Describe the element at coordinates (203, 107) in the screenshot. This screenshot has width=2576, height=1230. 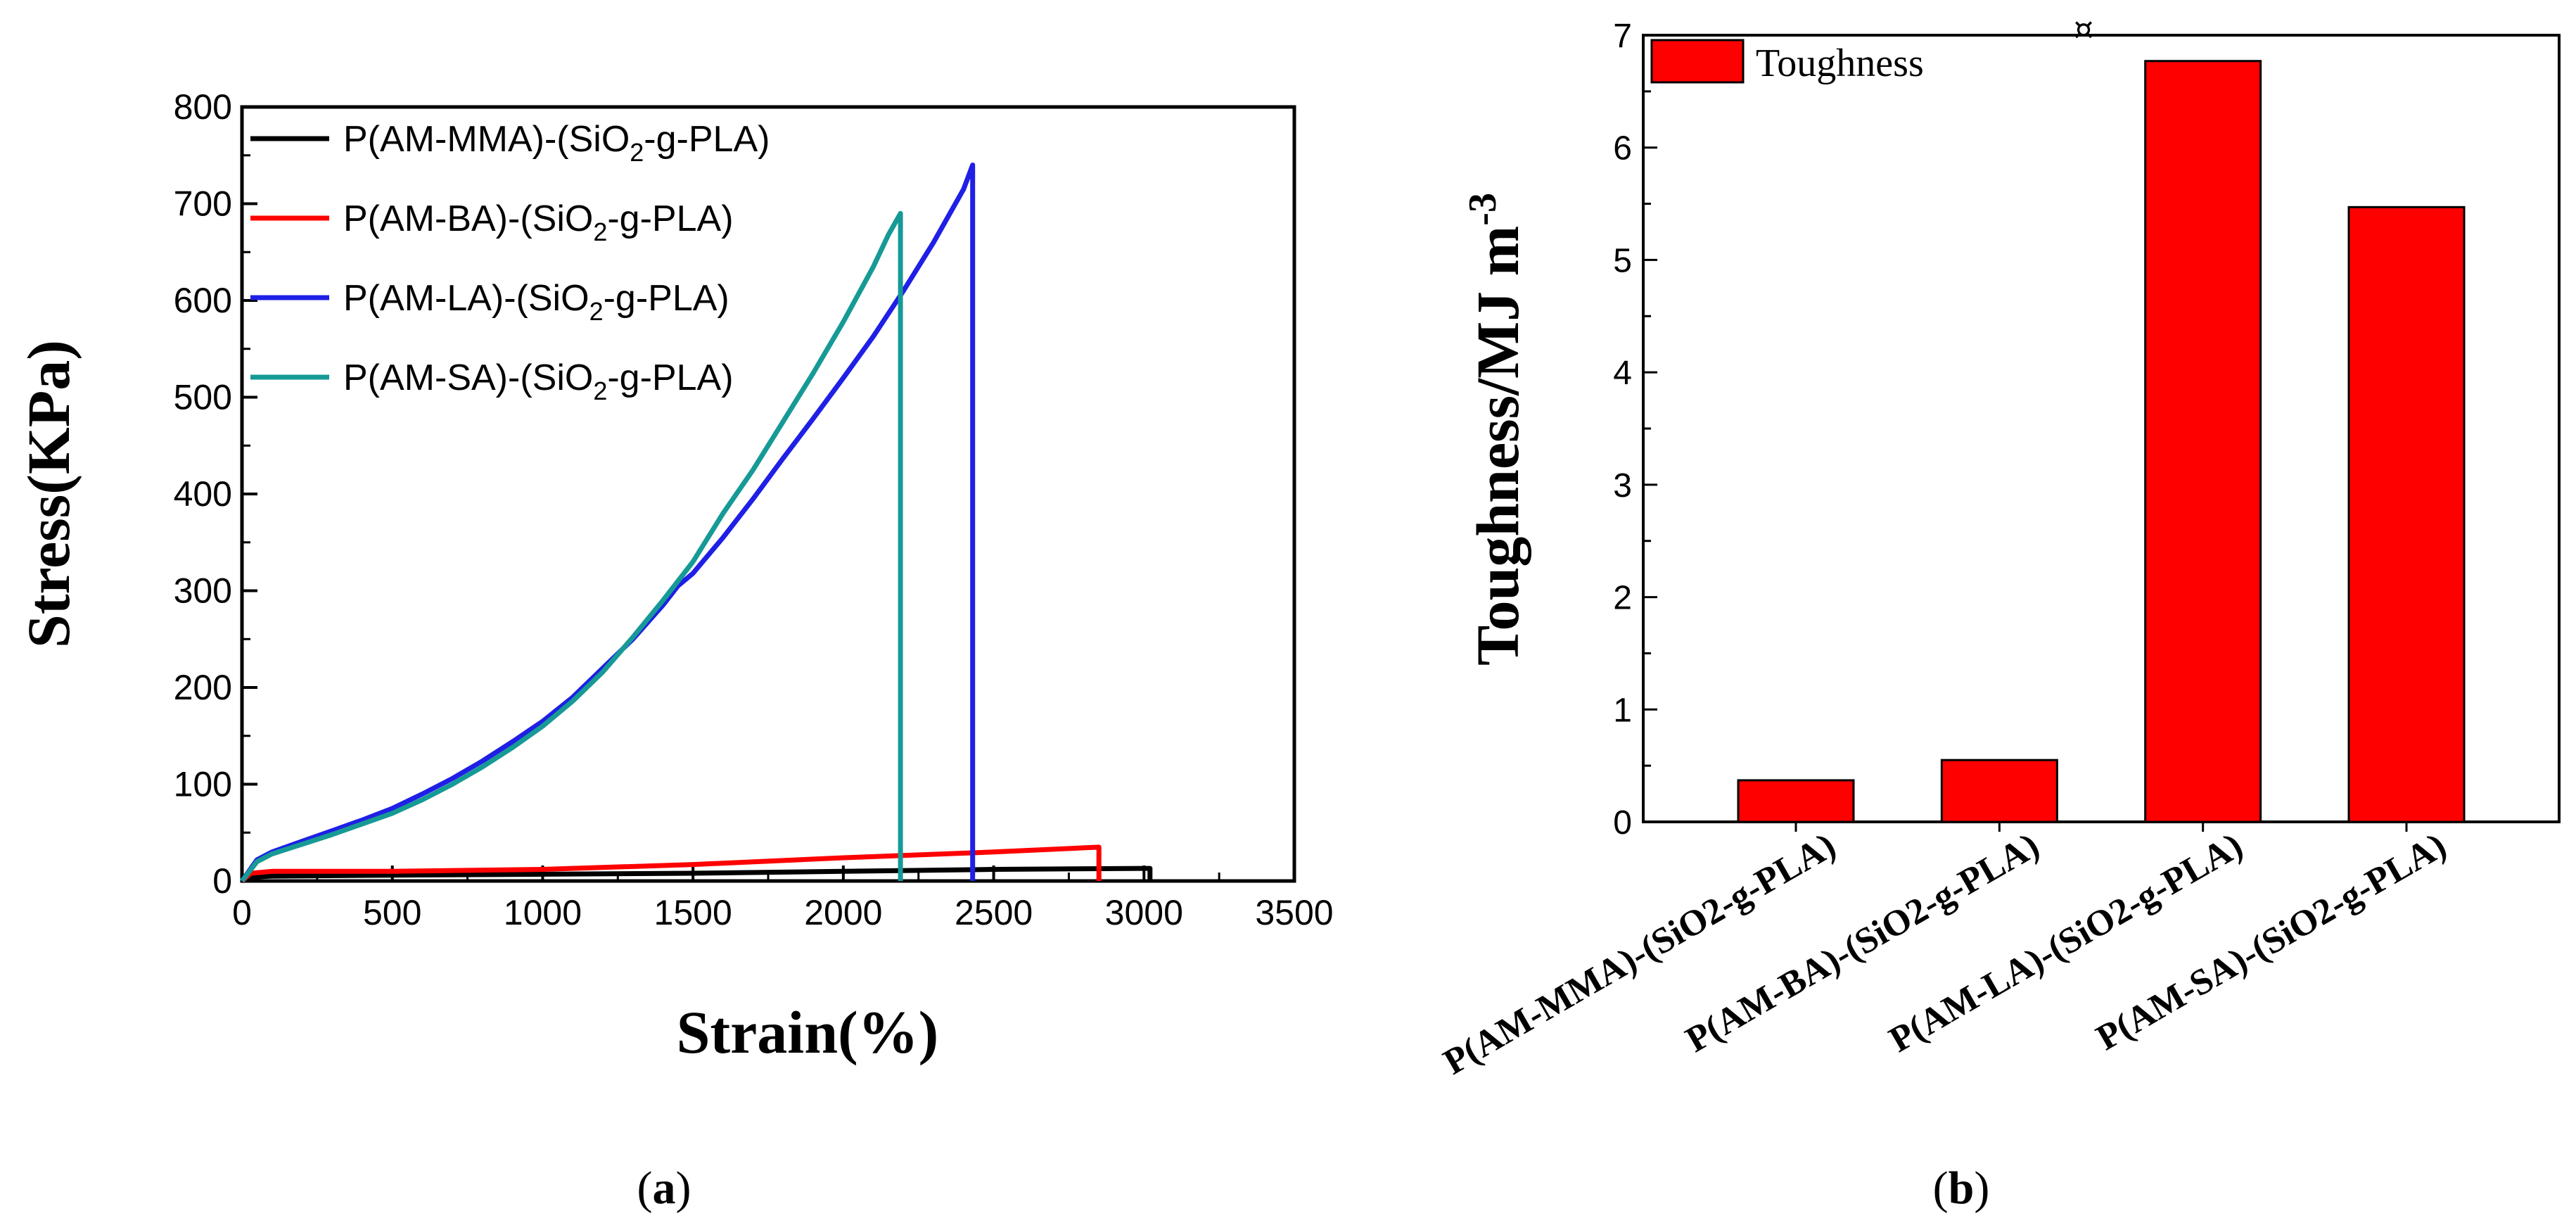
I see `y-tick-label-a: 800` at that location.